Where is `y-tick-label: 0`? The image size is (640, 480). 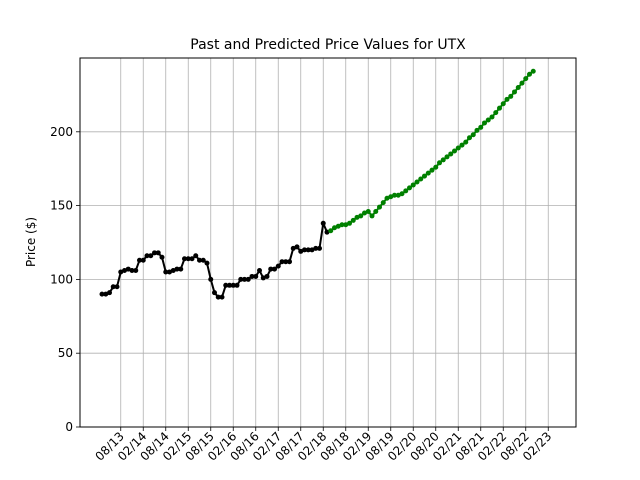
y-tick-label: 0 is located at coordinates (69, 427).